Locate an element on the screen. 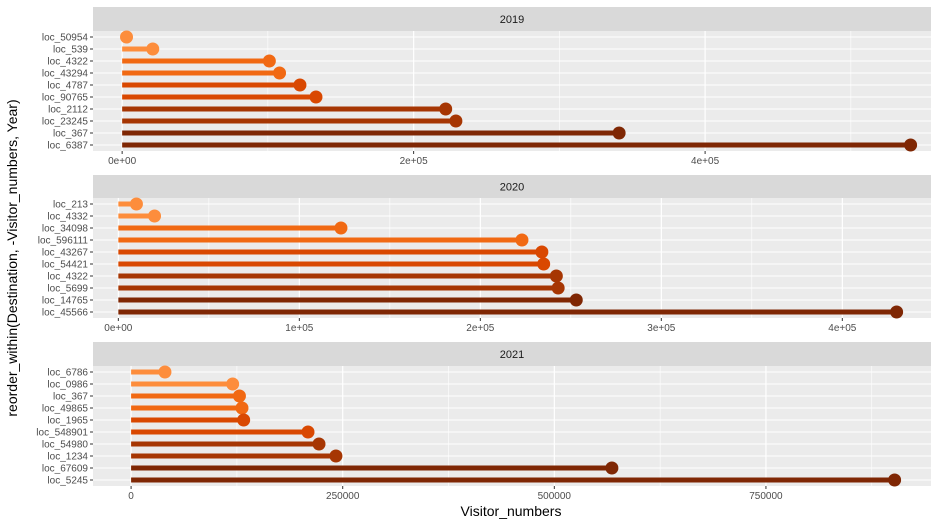 This screenshot has height=531, width=939. facet-strip-label: 2020 is located at coordinates (512, 188).